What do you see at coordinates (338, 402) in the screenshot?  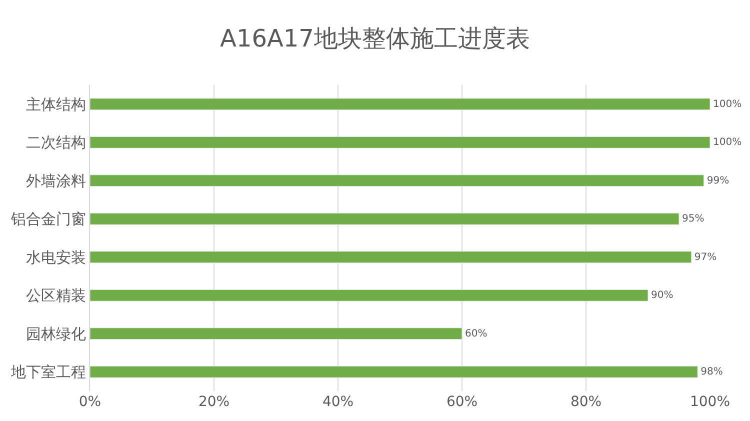 I see `x-tick-label: 40%` at bounding box center [338, 402].